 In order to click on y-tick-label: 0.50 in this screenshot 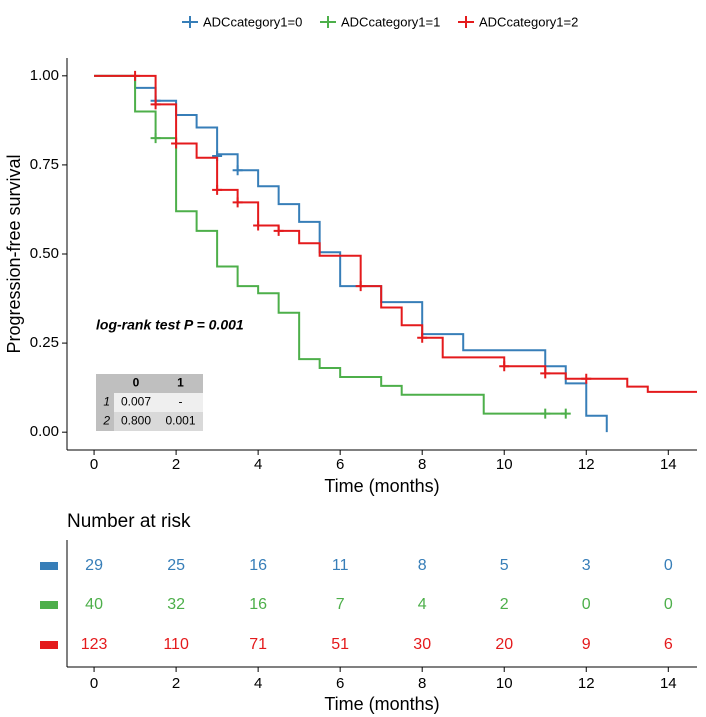, I will do `click(44, 253)`.